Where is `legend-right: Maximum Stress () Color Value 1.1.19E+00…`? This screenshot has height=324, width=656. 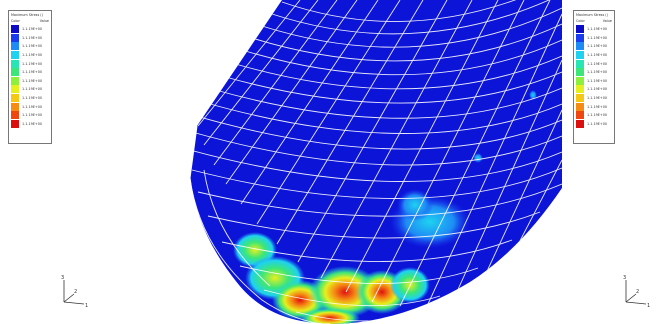 legend-right: Maximum Stress () Color Value 1.1.19E+00… is located at coordinates (594, 77).